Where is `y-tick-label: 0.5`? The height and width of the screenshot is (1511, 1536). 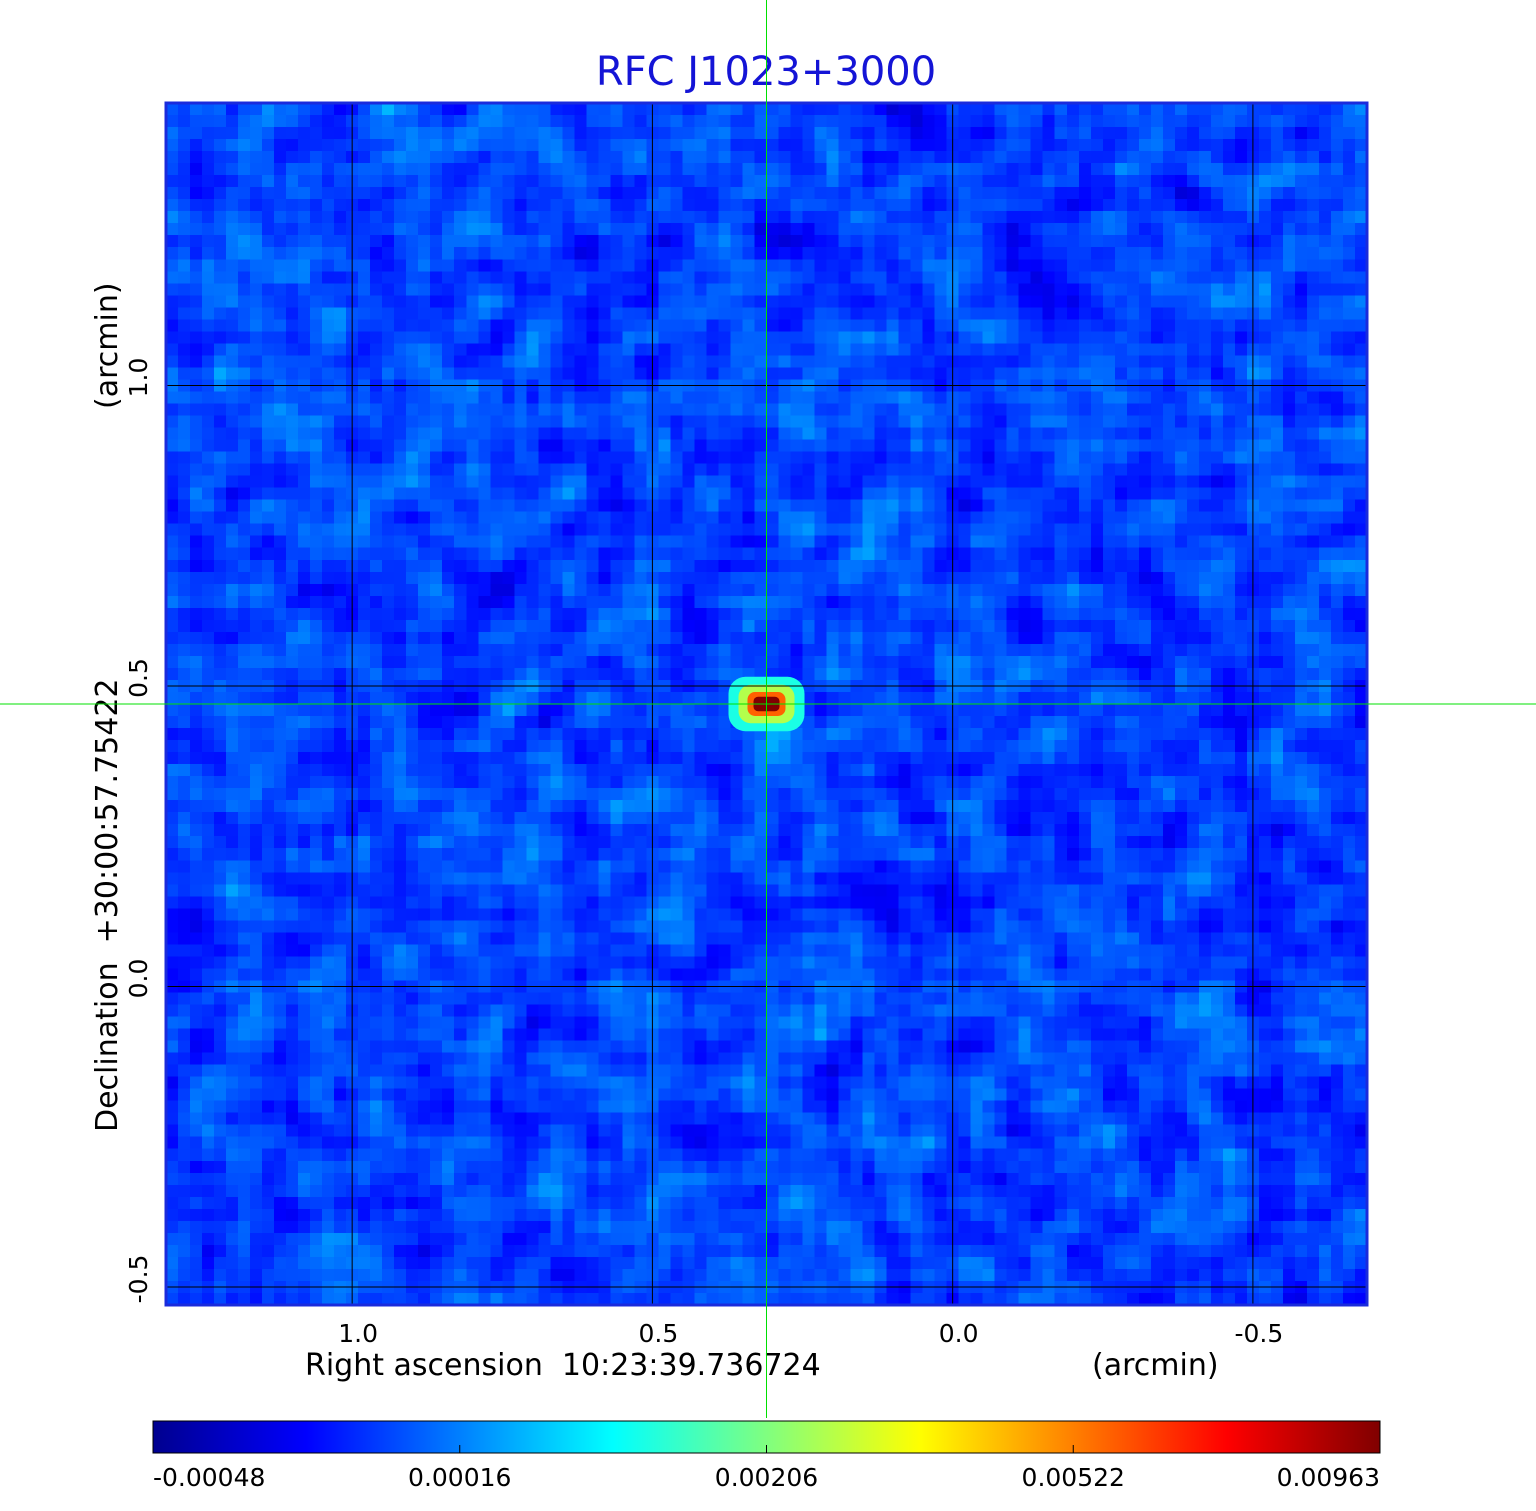
y-tick-label: 0.5 is located at coordinates (138, 678).